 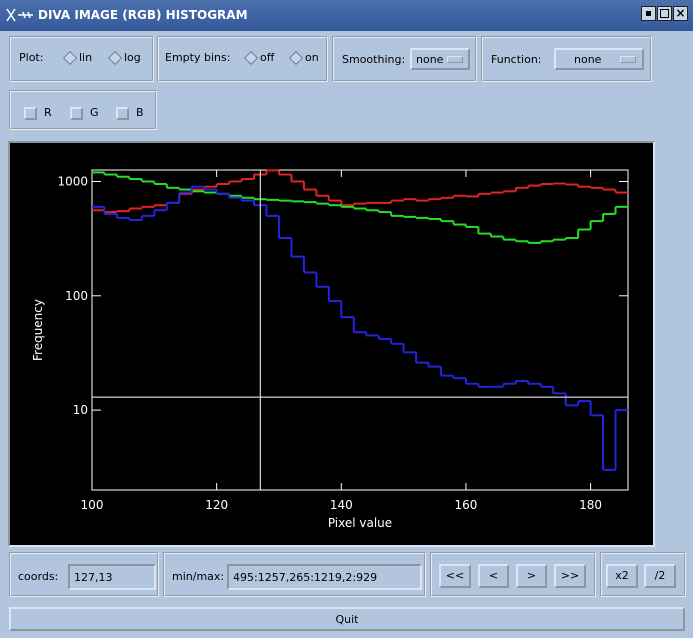 I want to click on nav-button: >>, so click(x=570, y=576).